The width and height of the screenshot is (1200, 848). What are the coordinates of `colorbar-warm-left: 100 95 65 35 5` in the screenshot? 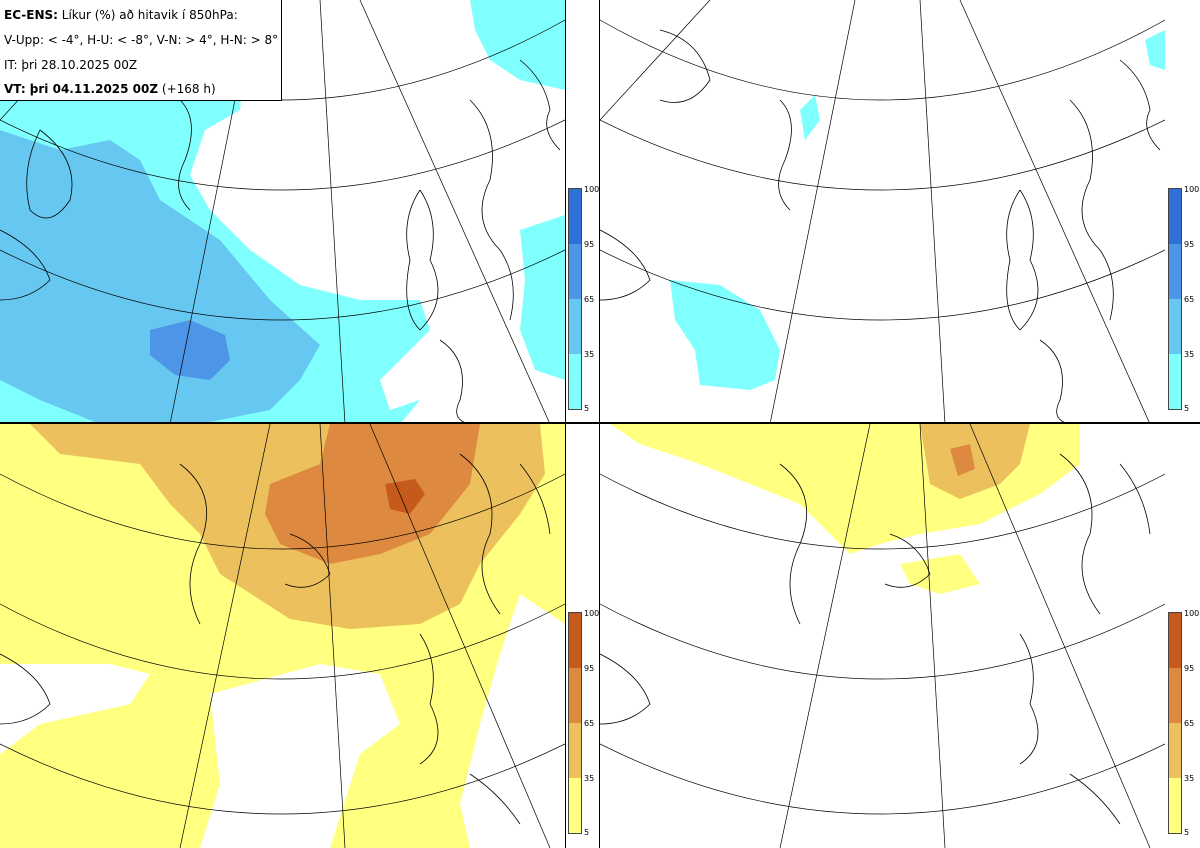 It's located at (583, 723).